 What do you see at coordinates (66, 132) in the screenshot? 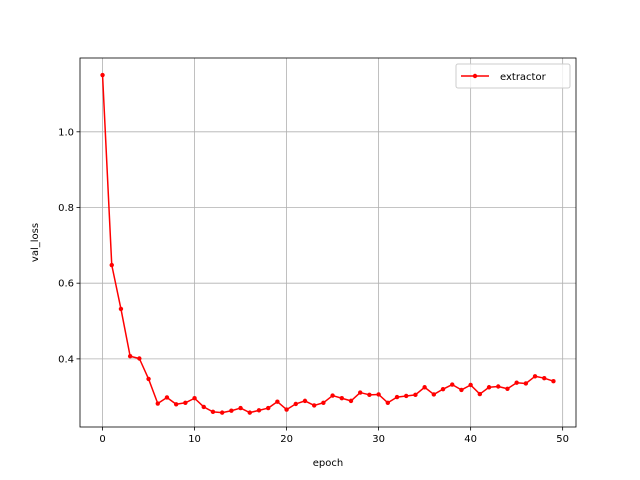
I see `y-tick-label: 1.0` at bounding box center [66, 132].